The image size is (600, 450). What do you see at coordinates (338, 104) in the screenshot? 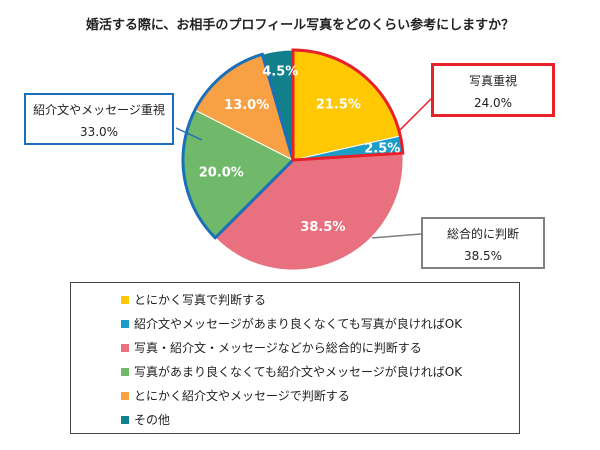
I see `slice-label-1: 21.5%` at bounding box center [338, 104].